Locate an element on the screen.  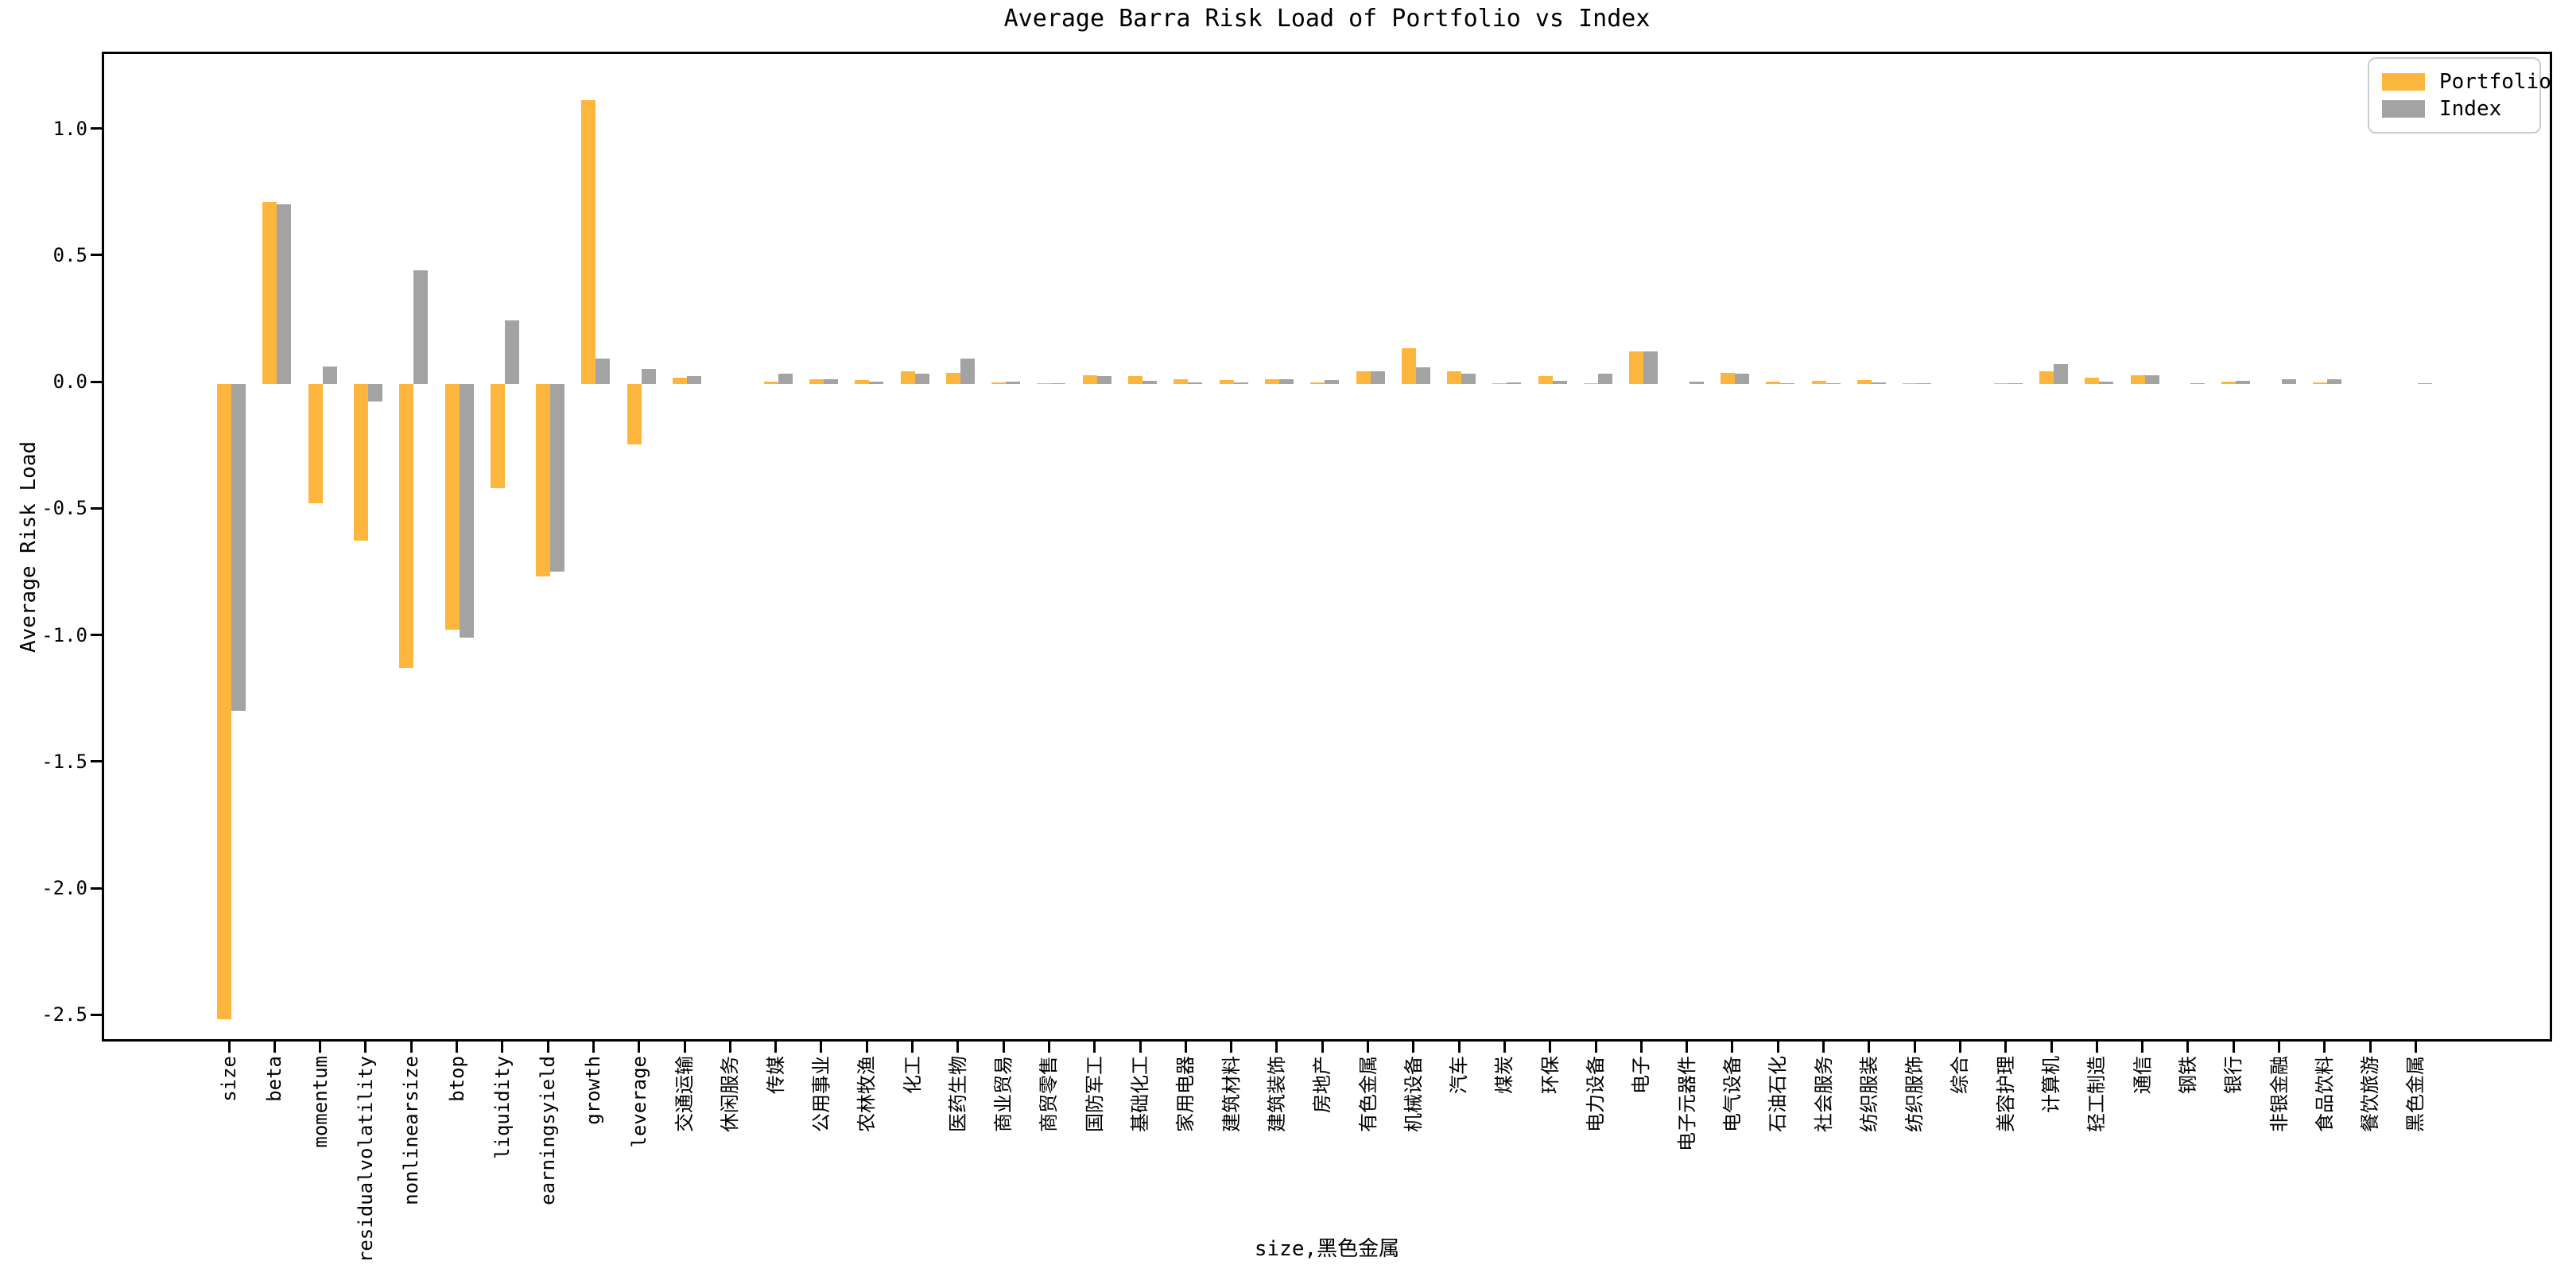
bar-index-国防军工 is located at coordinates (1103, 380).